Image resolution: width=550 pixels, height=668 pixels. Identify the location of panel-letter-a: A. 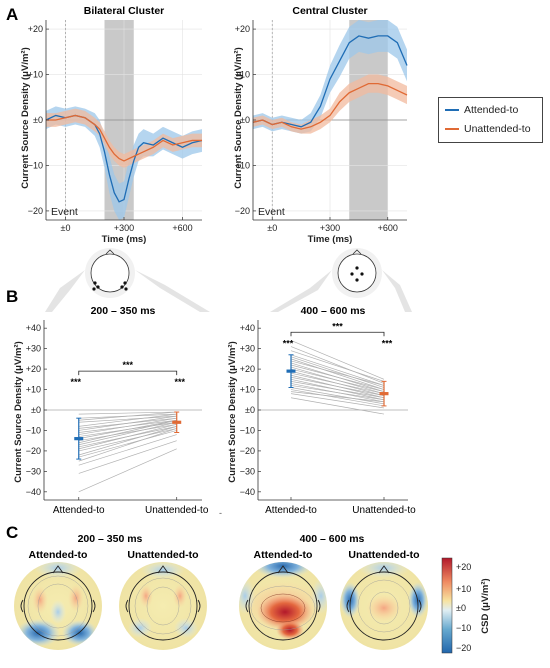
(12, 14).